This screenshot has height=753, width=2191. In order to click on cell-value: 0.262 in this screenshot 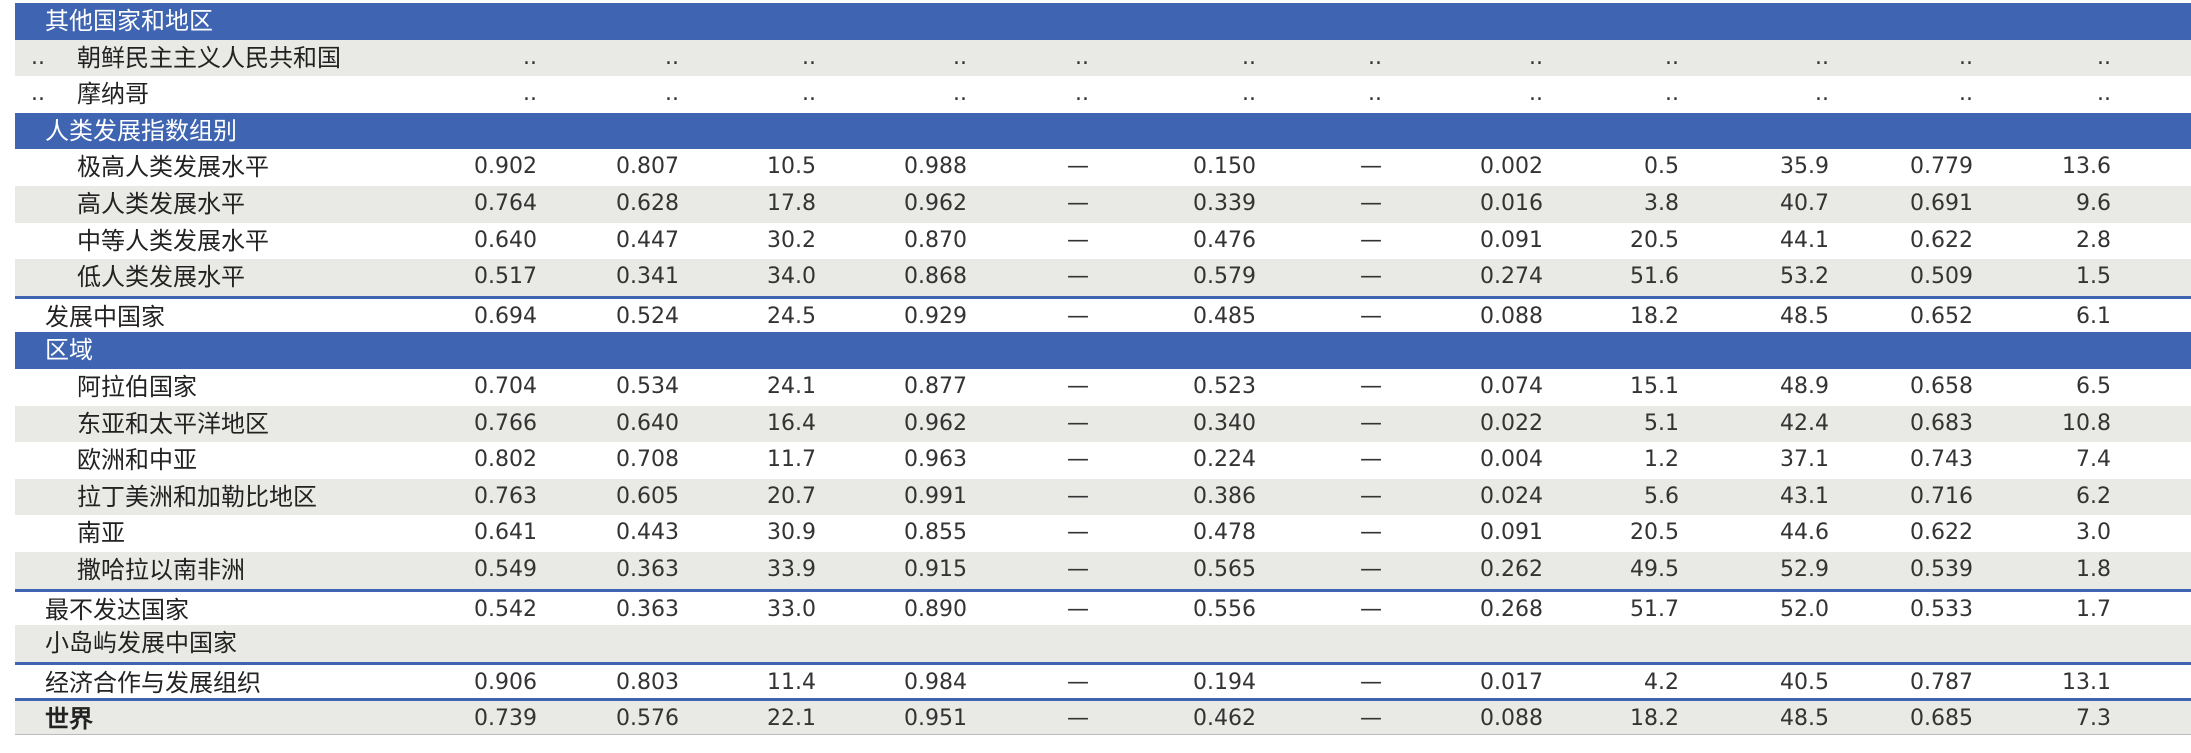, I will do `click(1511, 569)`.